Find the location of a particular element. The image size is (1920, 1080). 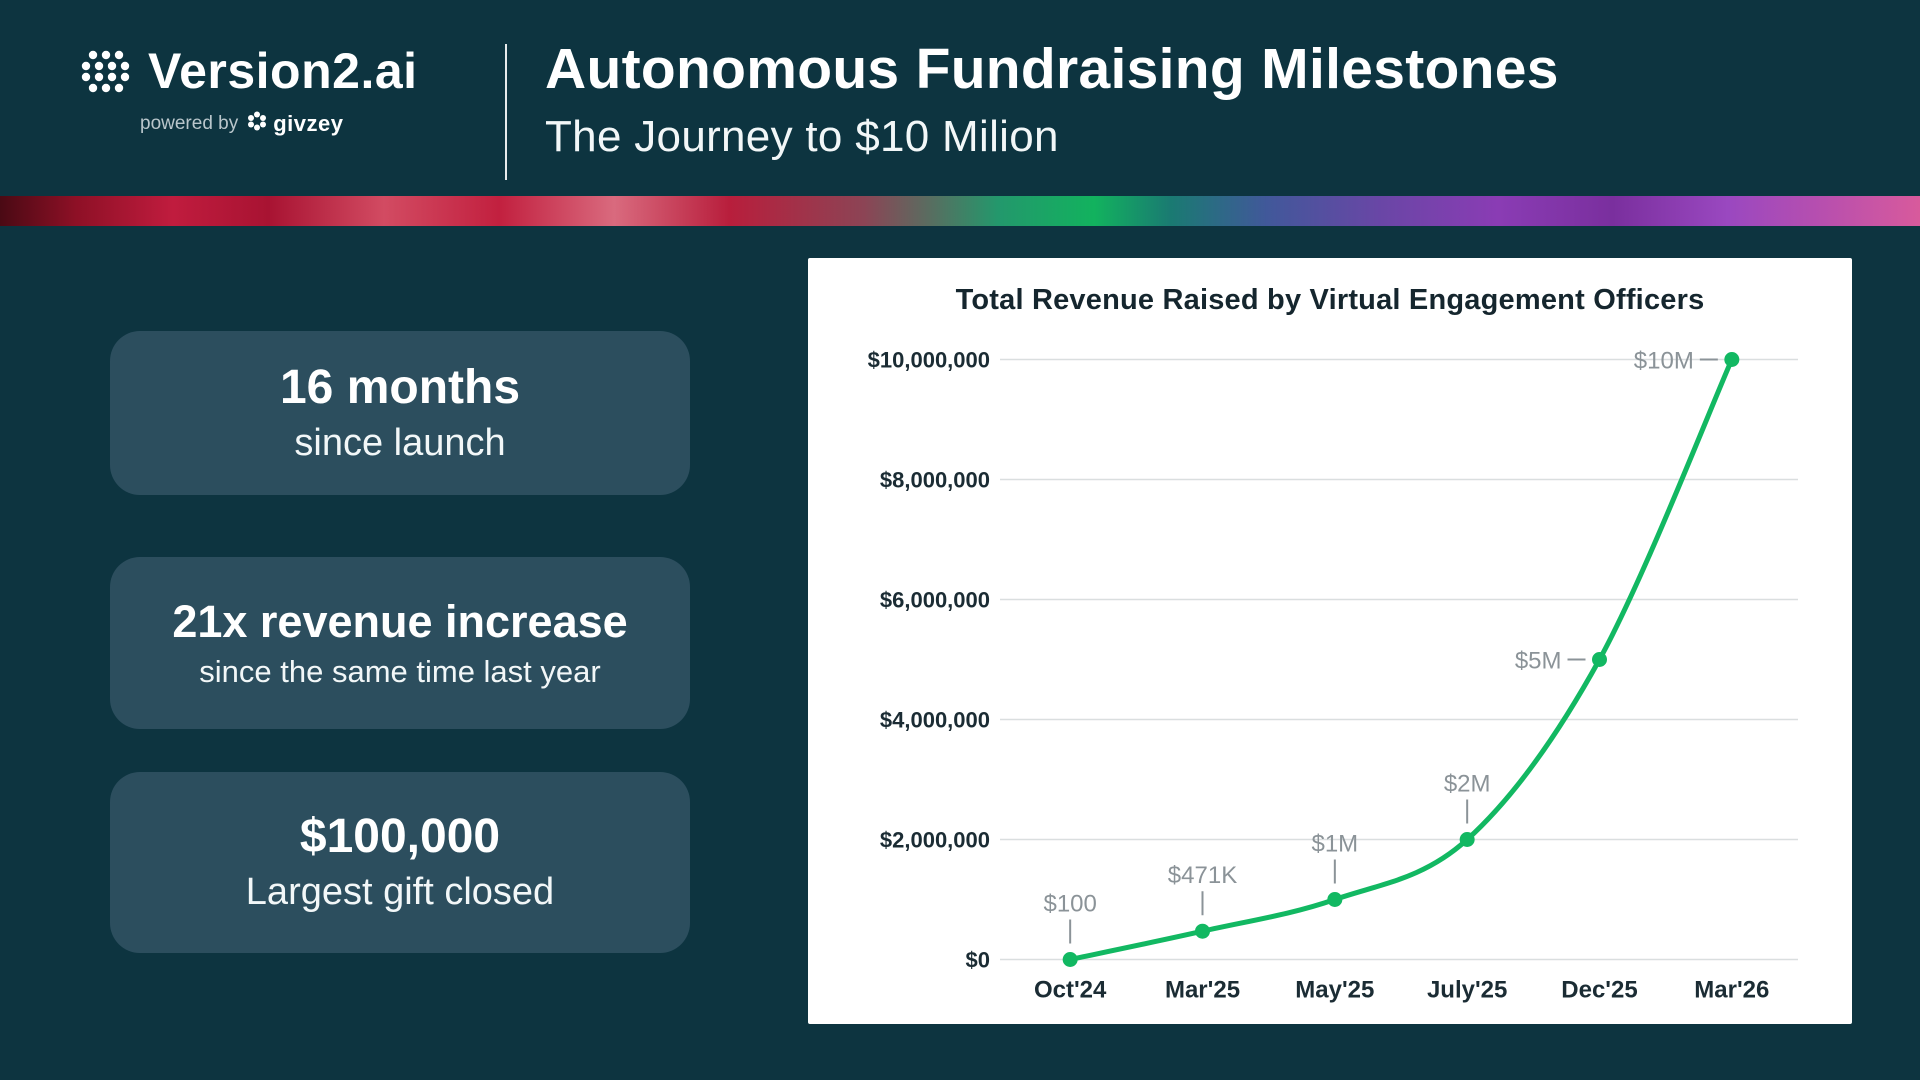

svg-text: $471K is located at coordinates (1202, 875).